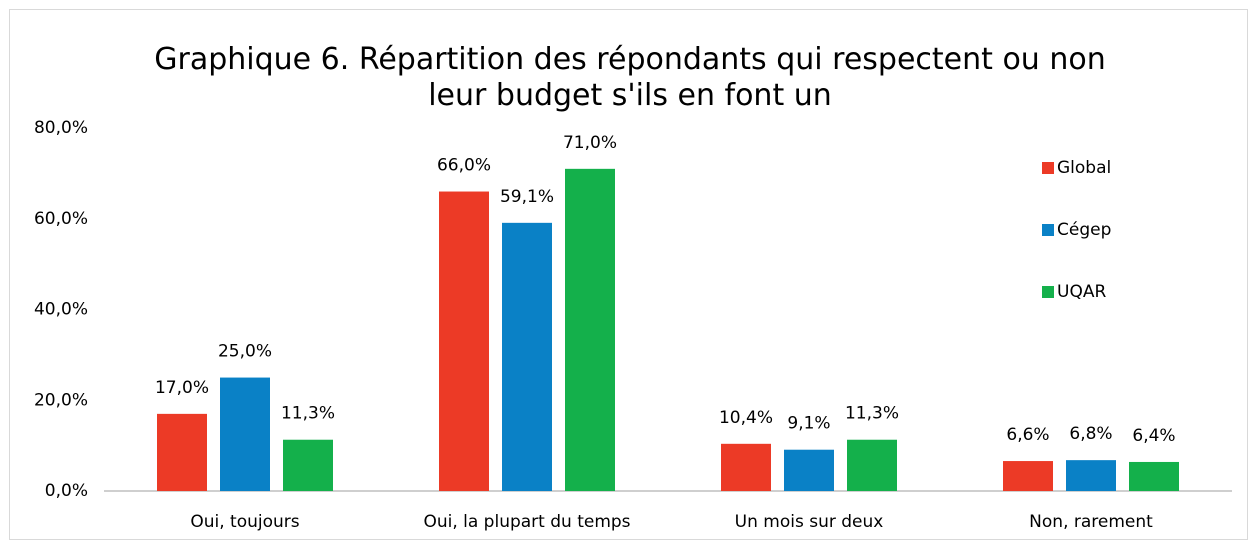 Image resolution: width=1257 pixels, height=544 pixels. Describe the element at coordinates (1081, 292) in the screenshot. I see `legend-label: UQAR` at that location.